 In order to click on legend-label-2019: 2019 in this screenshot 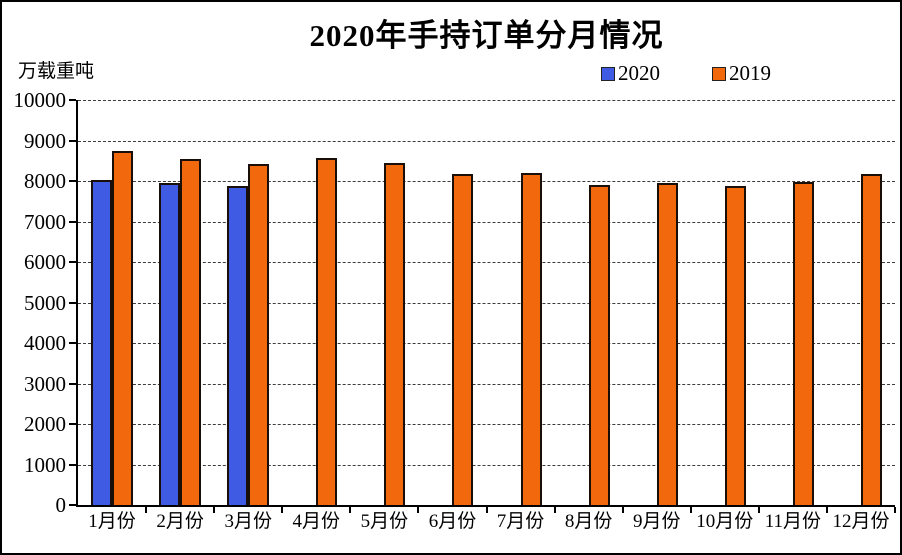, I will do `click(750, 73)`.